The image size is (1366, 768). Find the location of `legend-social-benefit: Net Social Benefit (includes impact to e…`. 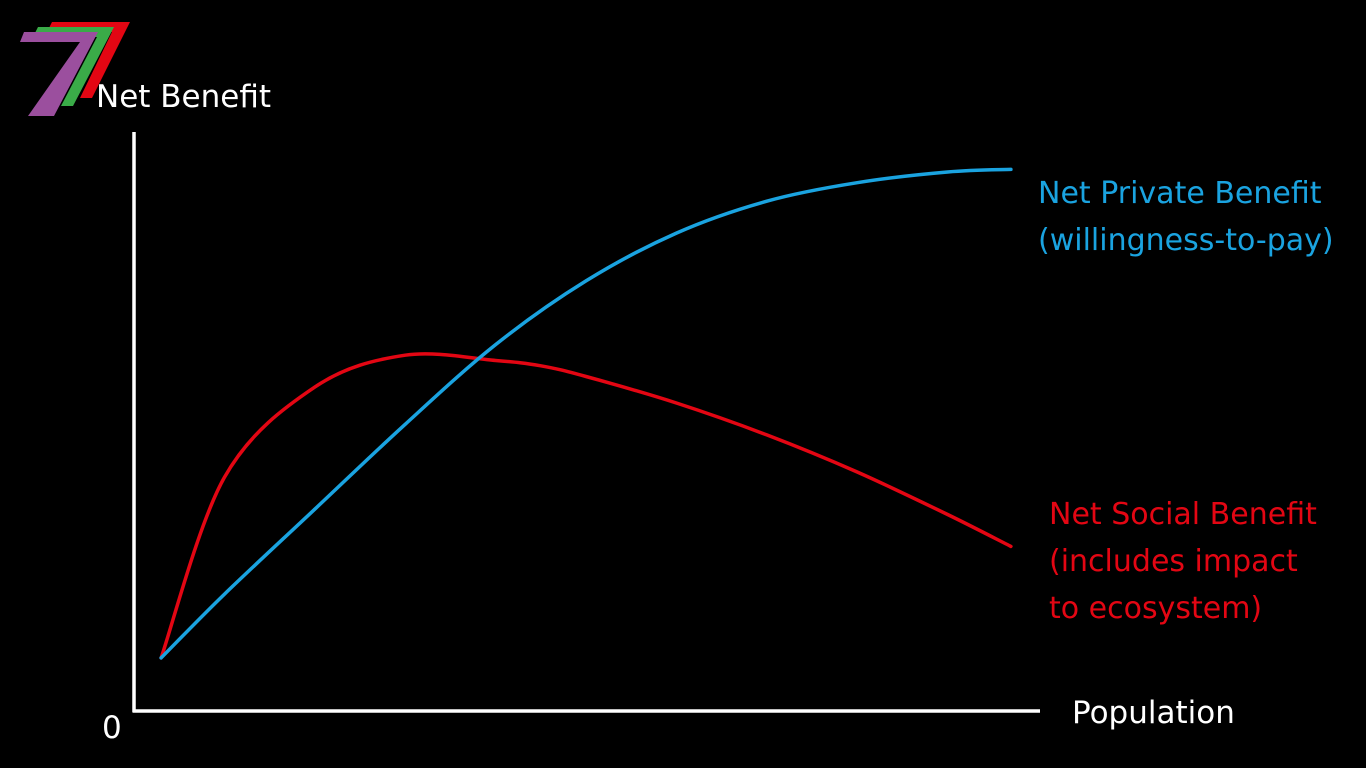

legend-social-benefit: Net Social Benefit (includes impact to e… is located at coordinates (1183, 561).